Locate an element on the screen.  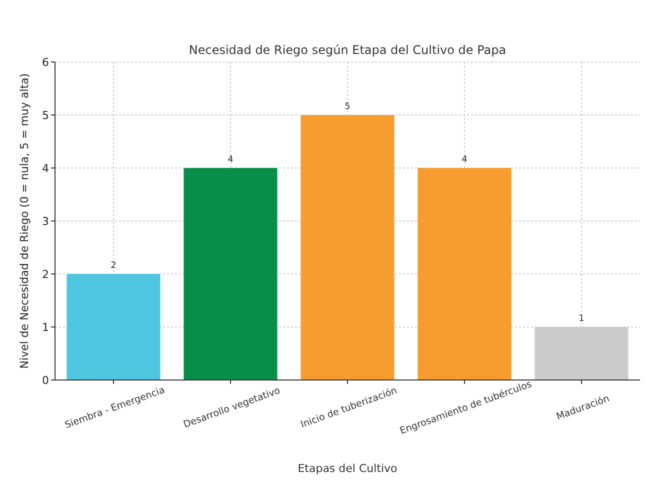
y-tick-label: 2 is located at coordinates (45, 274).